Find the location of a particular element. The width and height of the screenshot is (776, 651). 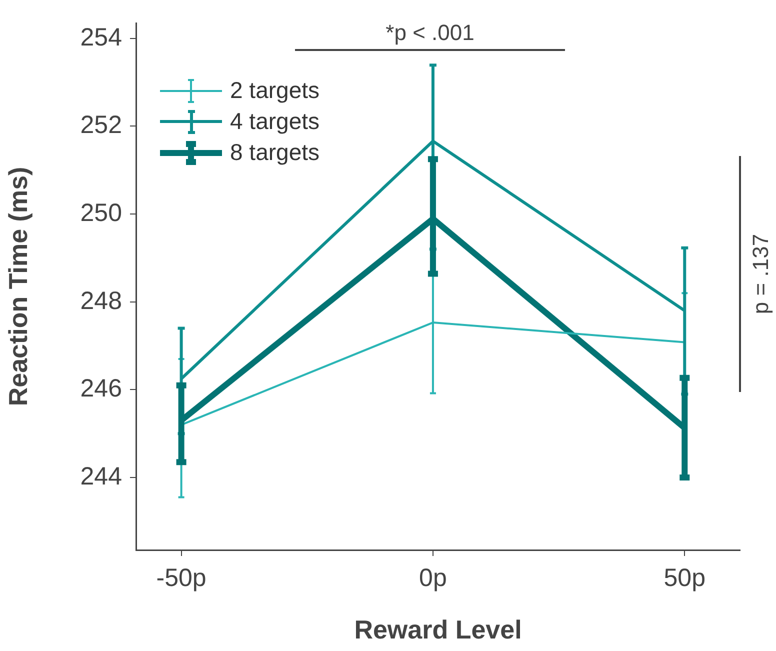

legend-label: 8 targets is located at coordinates (275, 152).